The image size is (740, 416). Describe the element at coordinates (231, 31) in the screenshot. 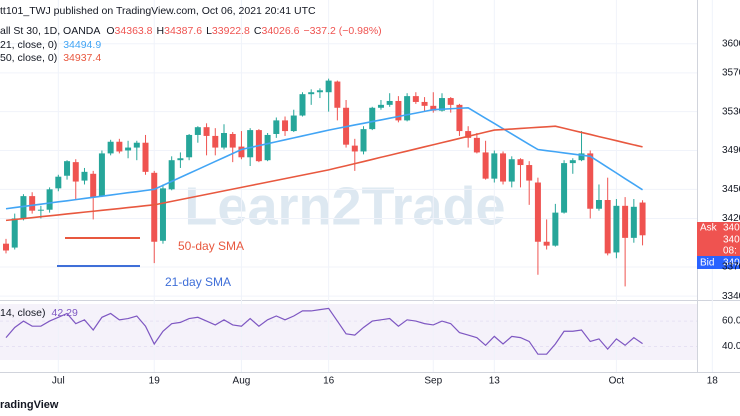

I see `ohlc-value: 33922.8` at that location.